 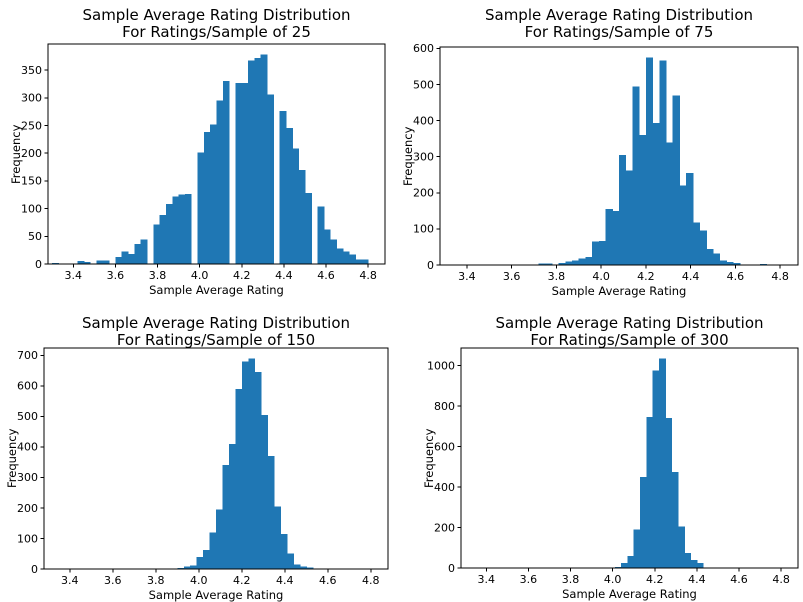 What do you see at coordinates (216, 32) in the screenshot?
I see `chart-title-line2: For Ratings/Sample of 25` at bounding box center [216, 32].